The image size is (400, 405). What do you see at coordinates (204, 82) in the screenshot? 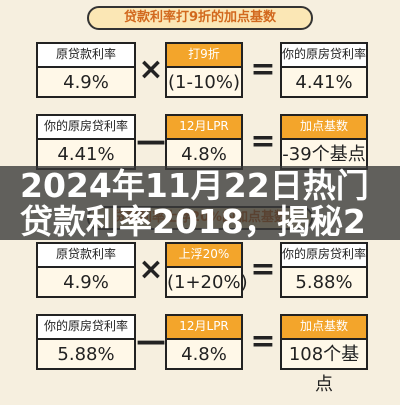
I see `box-value: (1-10%)` at bounding box center [204, 82].